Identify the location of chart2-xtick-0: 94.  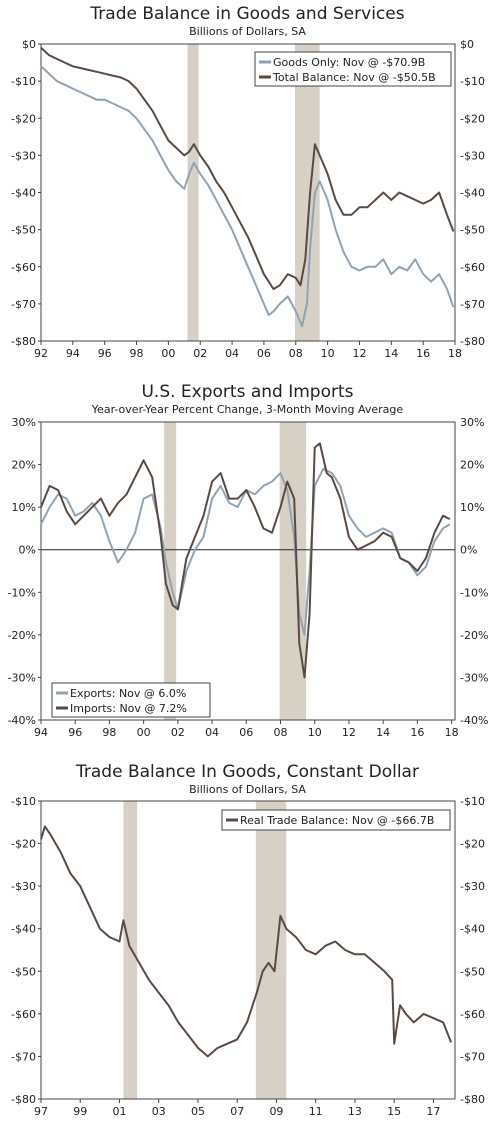
(41, 732).